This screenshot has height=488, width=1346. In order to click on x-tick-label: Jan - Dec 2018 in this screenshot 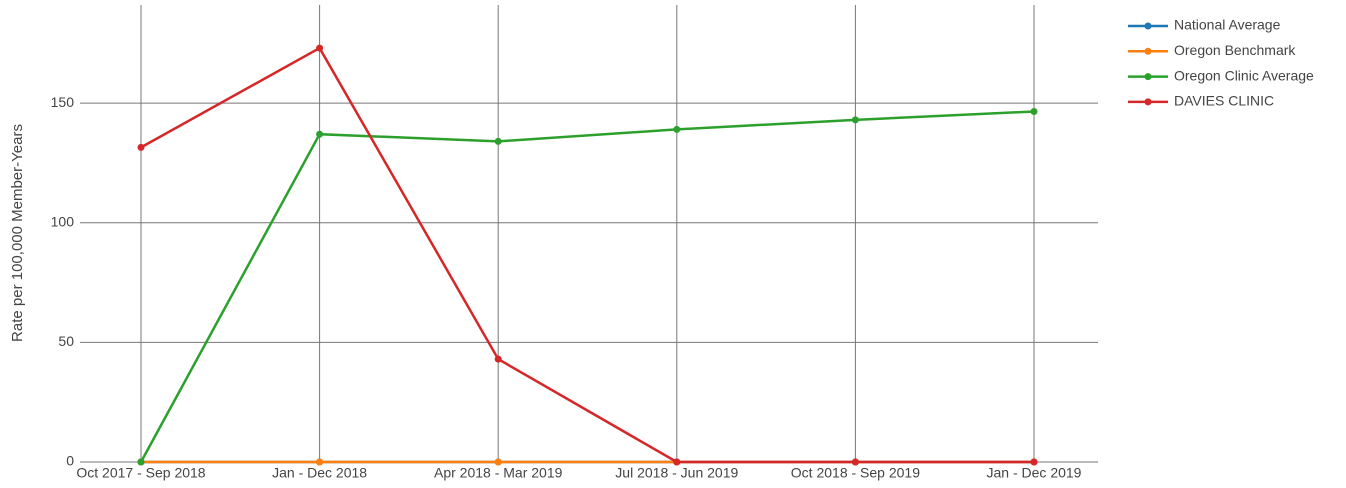, I will do `click(319, 473)`.